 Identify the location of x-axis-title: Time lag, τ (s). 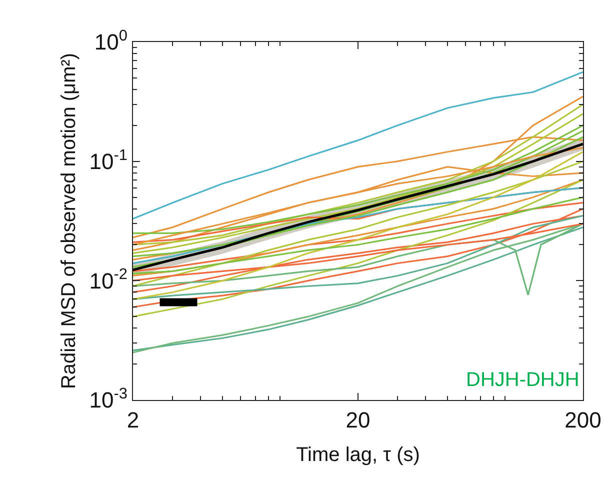
(358, 455).